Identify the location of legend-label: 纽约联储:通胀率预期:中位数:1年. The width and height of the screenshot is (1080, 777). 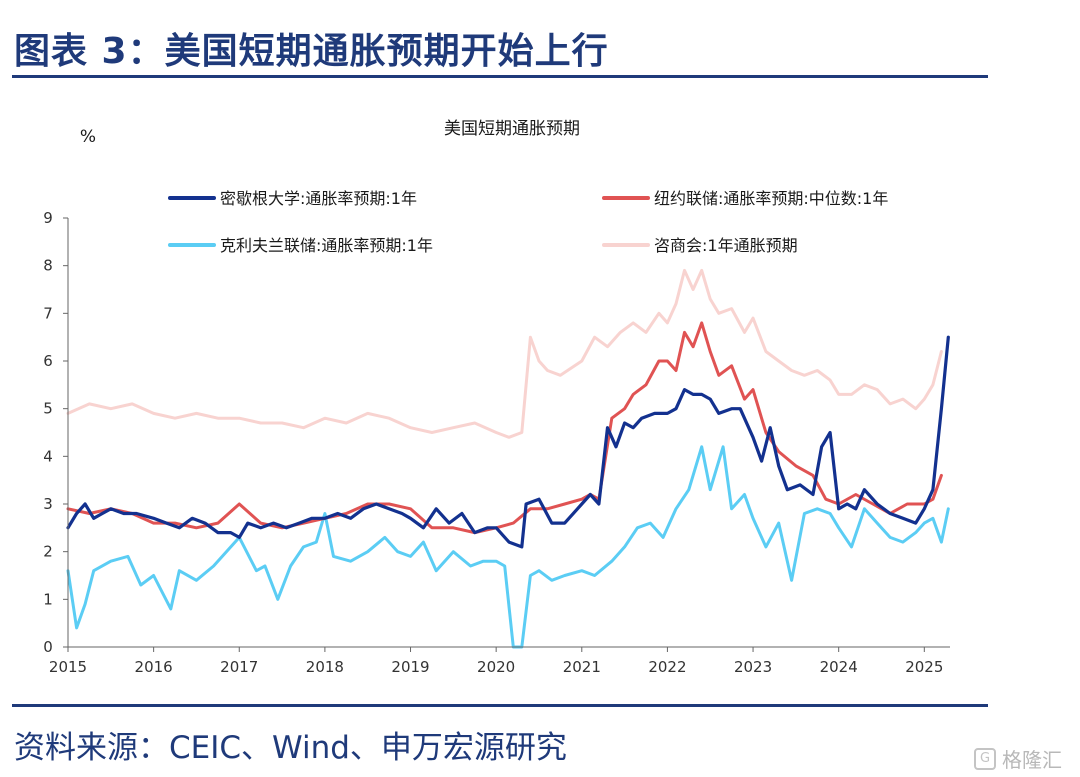
(771, 198).